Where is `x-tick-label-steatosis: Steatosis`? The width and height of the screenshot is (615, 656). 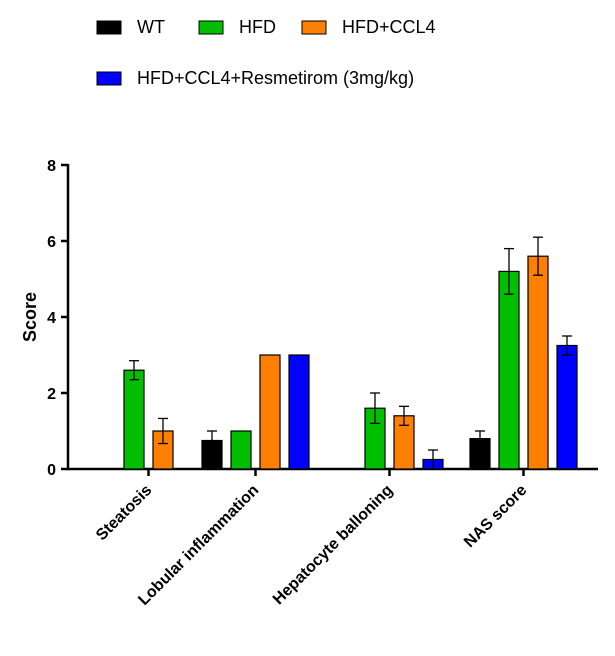
x-tick-label-steatosis: Steatosis is located at coordinates (124, 513).